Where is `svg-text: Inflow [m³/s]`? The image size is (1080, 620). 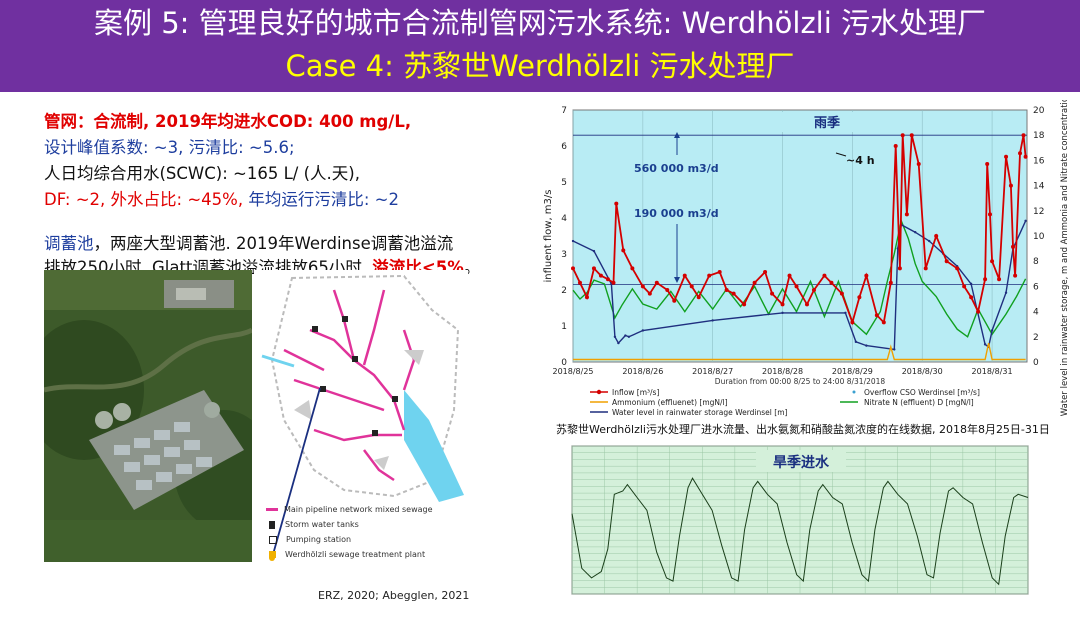 svg-text: Inflow [m³/s] is located at coordinates (635, 392).